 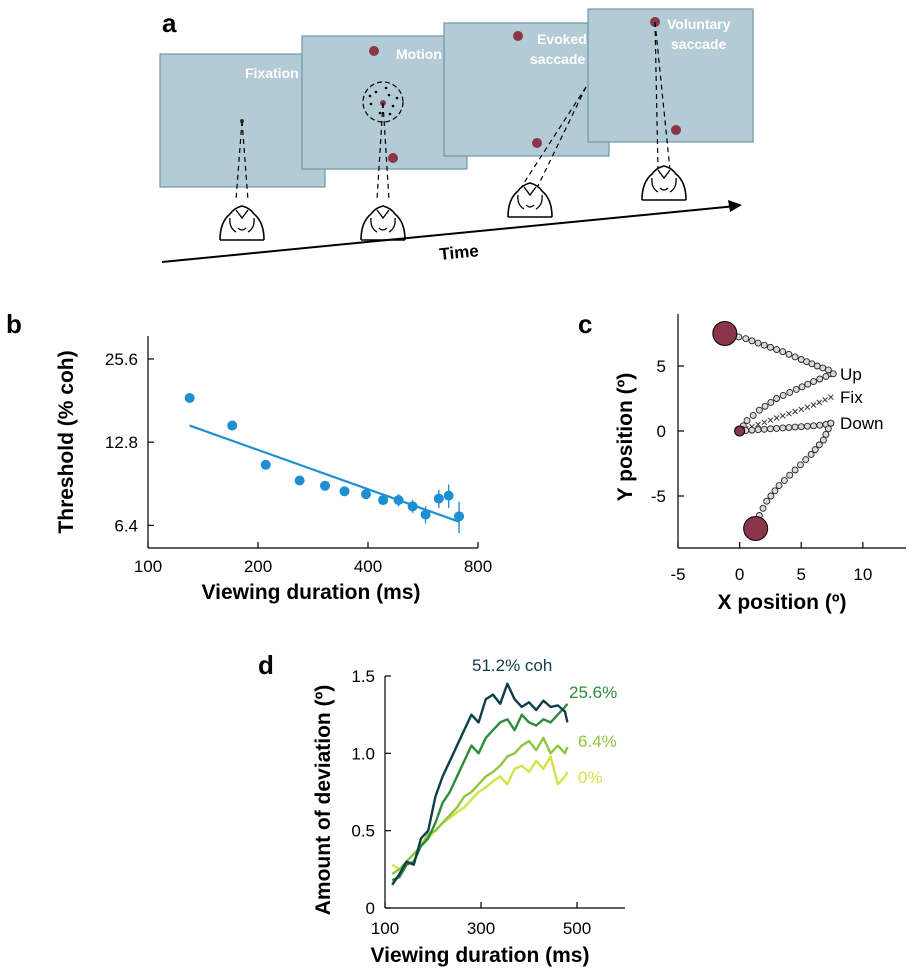 I want to click on d-series-label: 6.4%, so click(x=597, y=741).